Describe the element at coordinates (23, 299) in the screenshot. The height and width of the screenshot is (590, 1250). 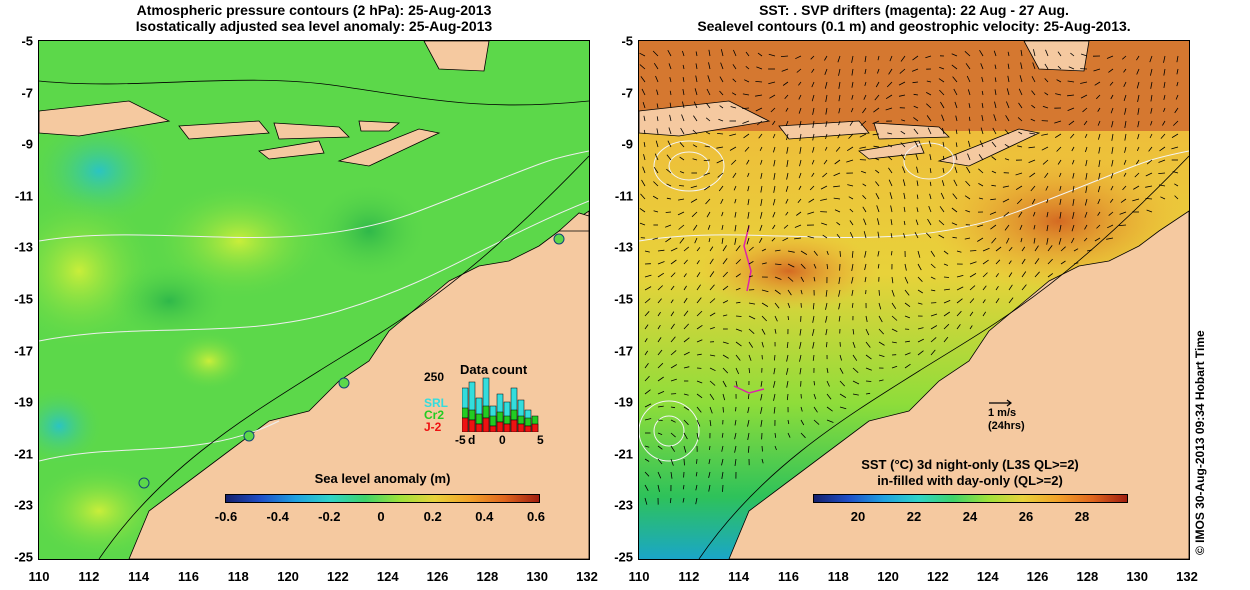
I see `y-tick-label: -15` at that location.